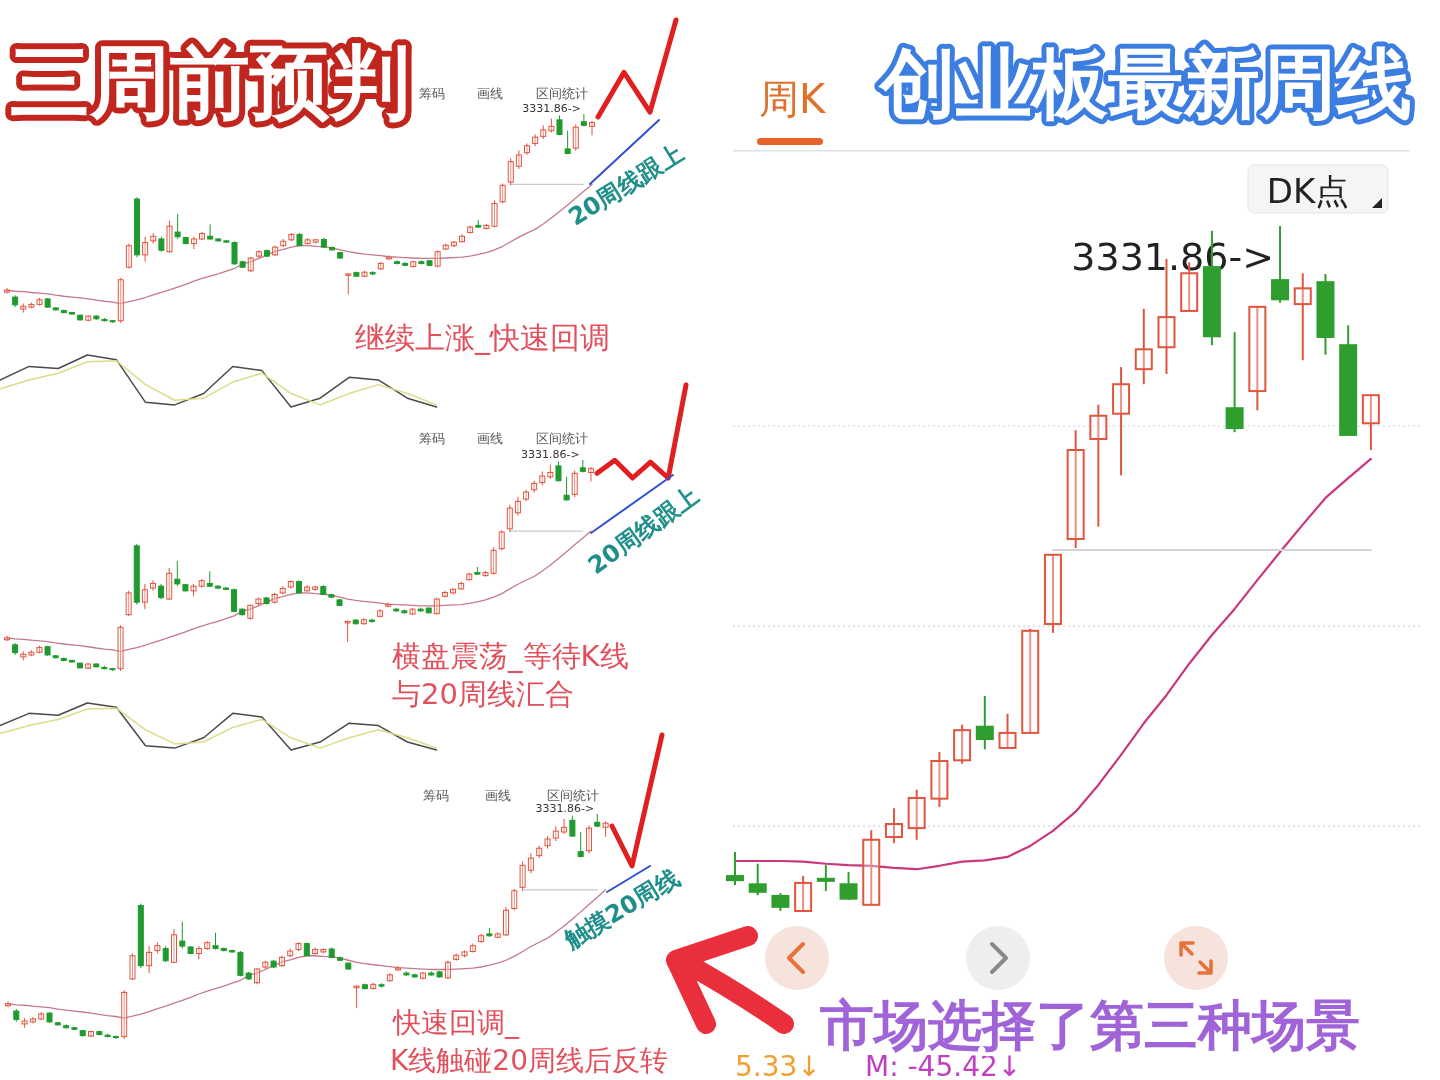 The width and height of the screenshot is (1440, 1080). What do you see at coordinates (456, 1022) in the screenshot?
I see `annotation: 快速回调_` at bounding box center [456, 1022].